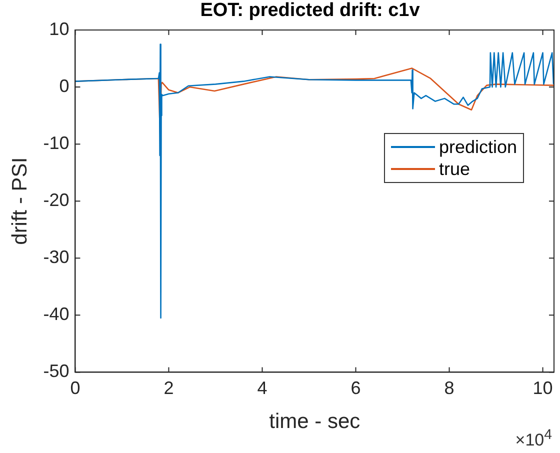 This screenshot has width=560, height=453. Describe the element at coordinates (477, 147) in the screenshot. I see `legend-label: prediction` at that location.